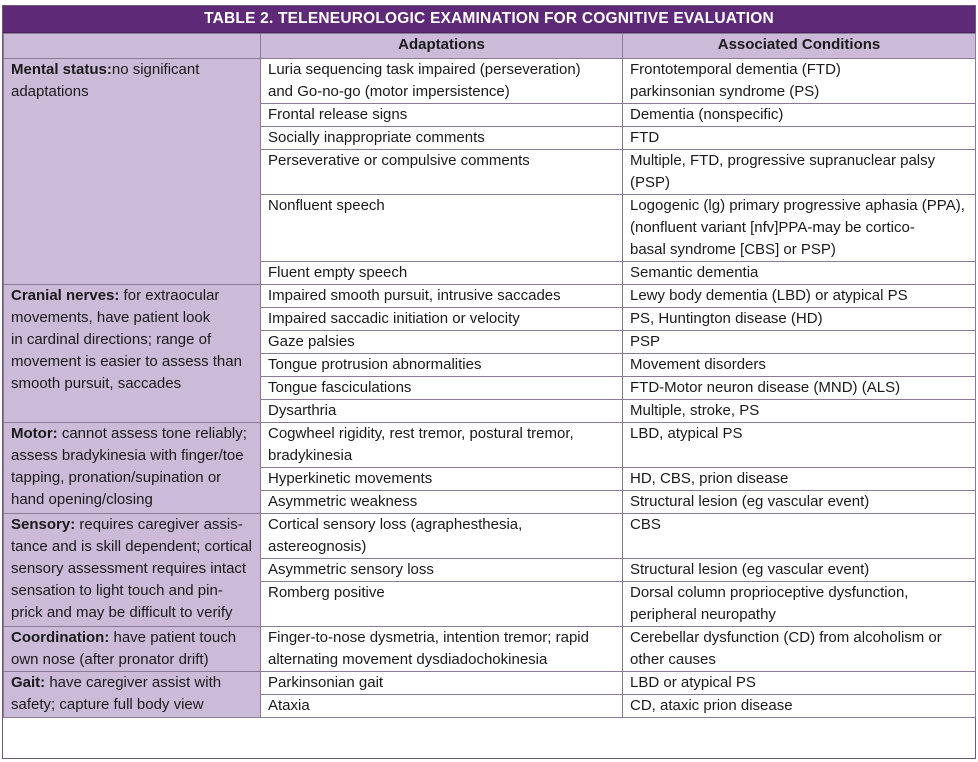 This screenshot has width=978, height=762. Describe the element at coordinates (441, 604) in the screenshot. I see `adaptation-cell: Romberg positive` at that location.